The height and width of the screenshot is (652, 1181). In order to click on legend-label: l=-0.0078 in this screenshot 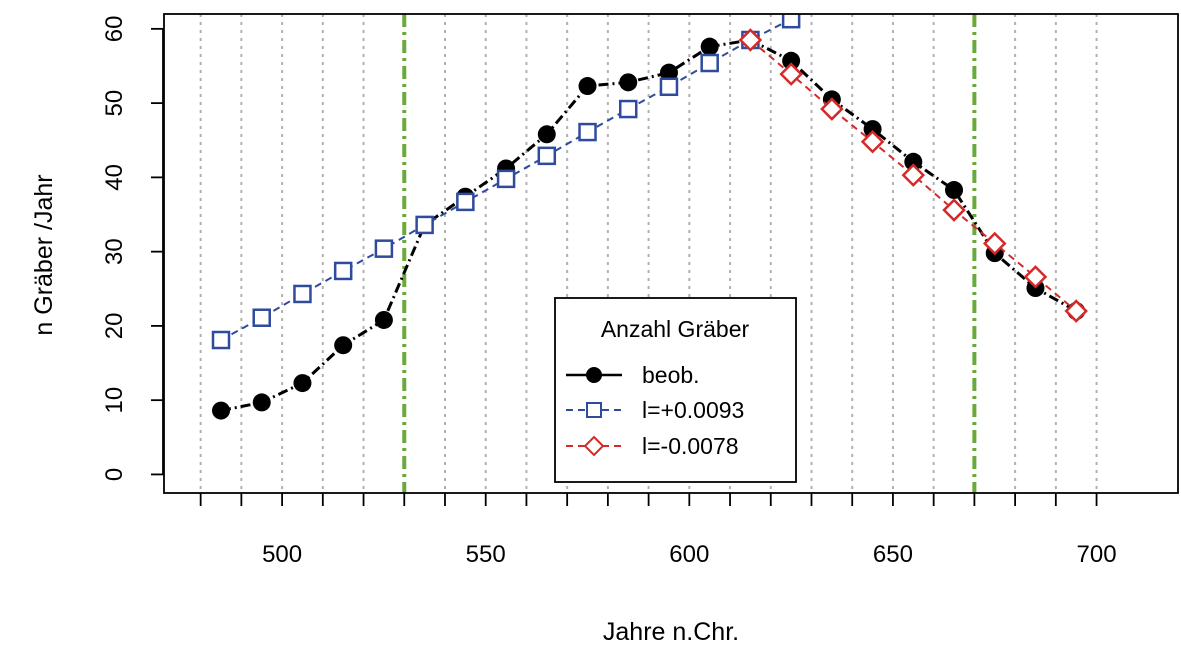, I will do `click(690, 446)`.